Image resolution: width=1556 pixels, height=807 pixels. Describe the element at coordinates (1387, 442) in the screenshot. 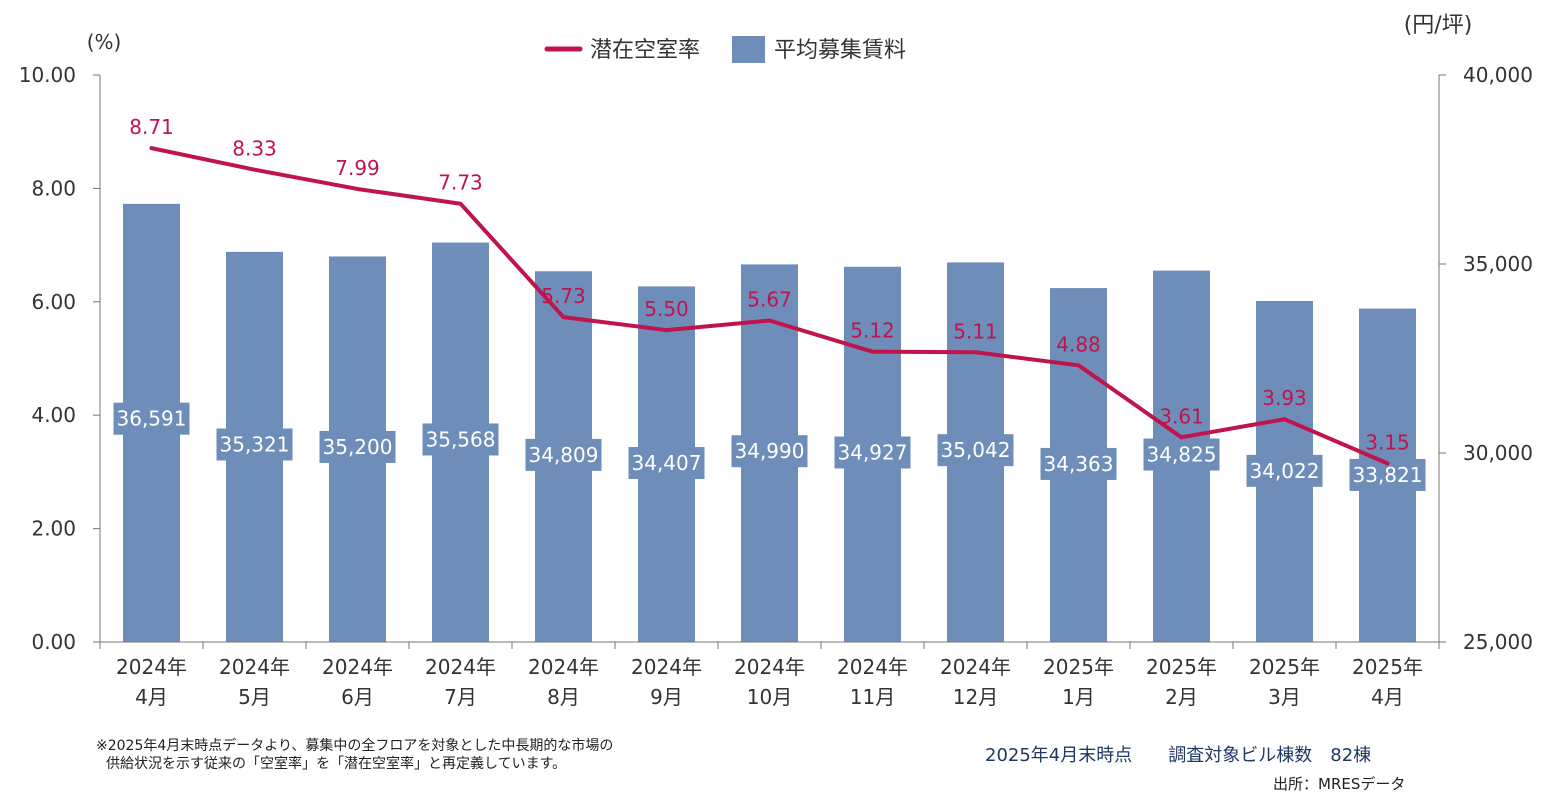

I see `line-label-12: 3.15` at that location.